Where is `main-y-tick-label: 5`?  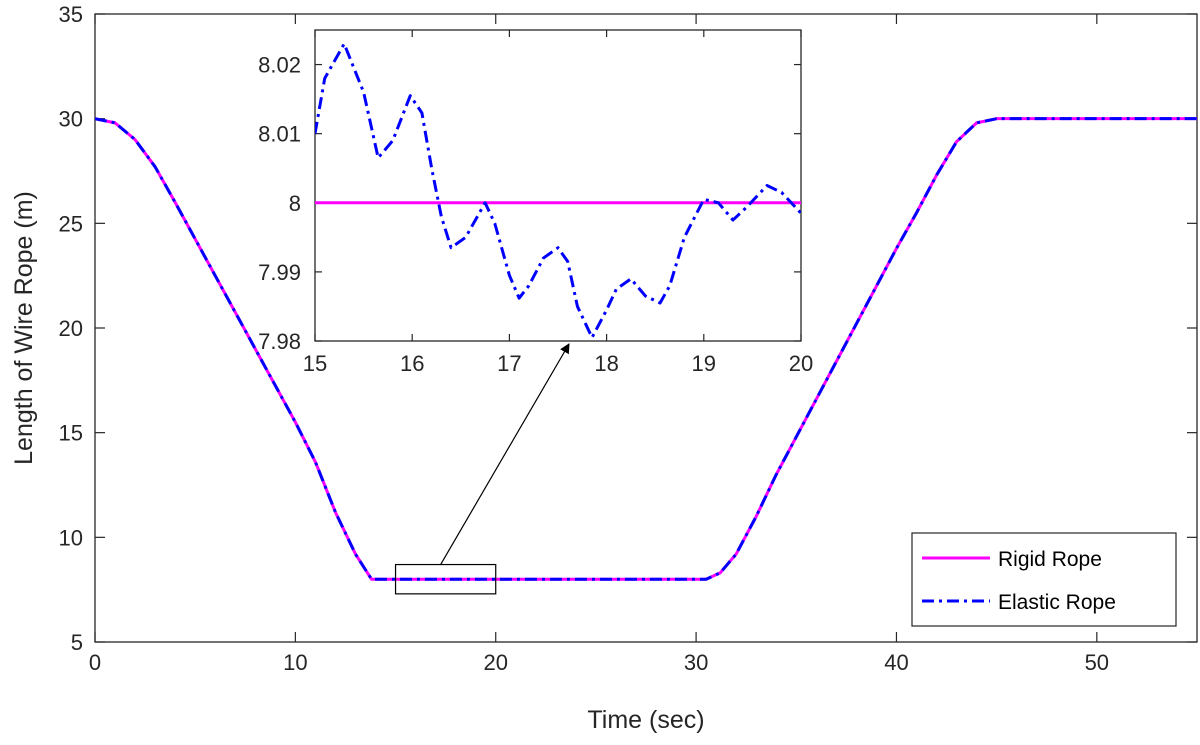 main-y-tick-label: 5 is located at coordinates (77, 642).